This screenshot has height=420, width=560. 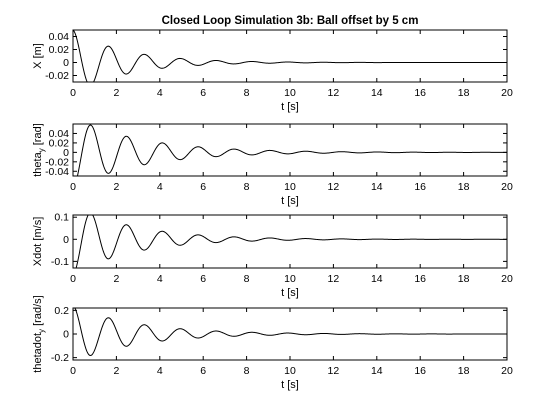 I want to click on y-axis-label: Xdot [m/s], so click(x=38, y=242).